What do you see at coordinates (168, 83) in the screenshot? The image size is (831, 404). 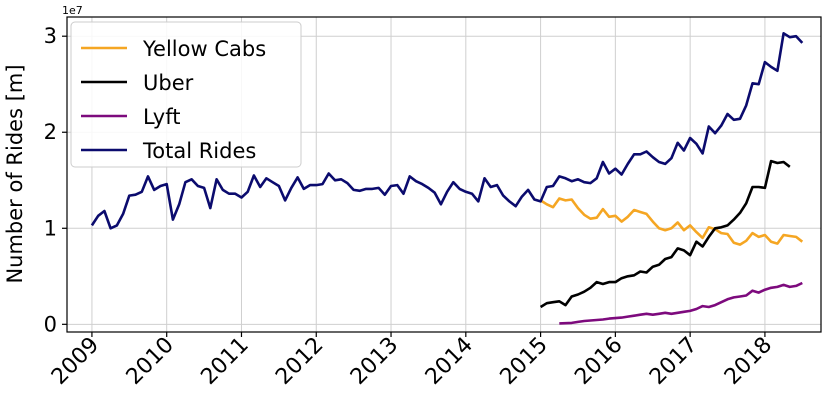 I see `legend-label-uber: Uber` at bounding box center [168, 83].